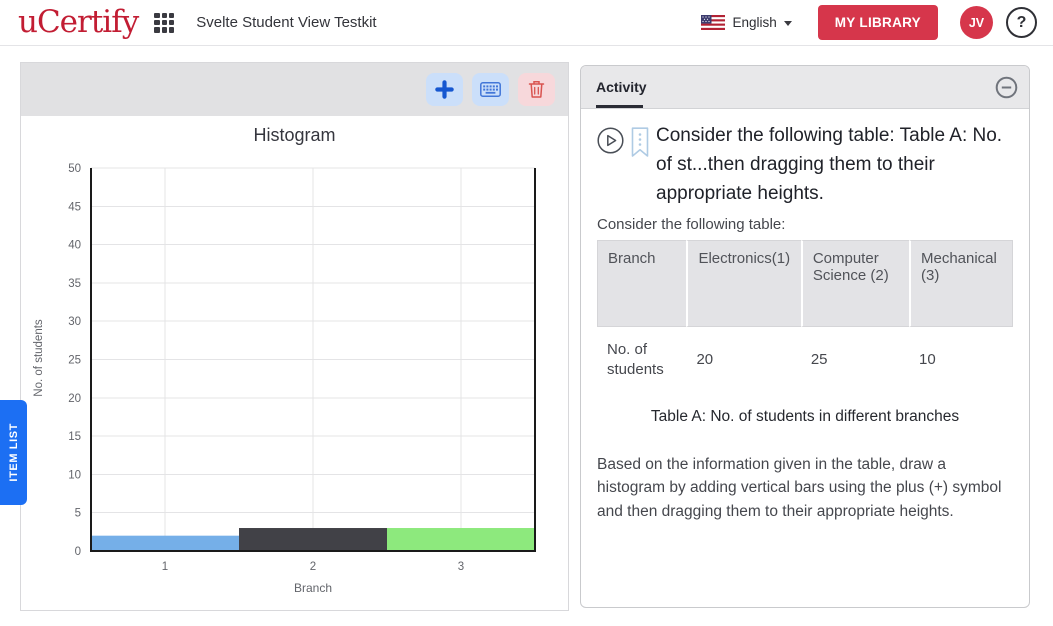 This screenshot has height=626, width=1053. I want to click on item-list-label: ITEM LIST, so click(13, 452).